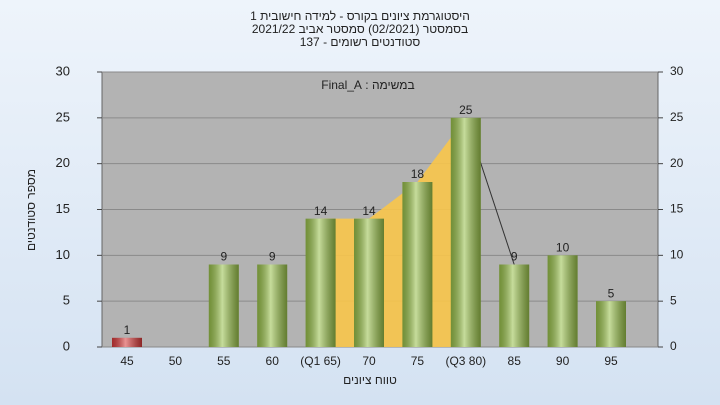 Image resolution: width=720 pixels, height=405 pixels. I want to click on value-label: 1, so click(127, 330).